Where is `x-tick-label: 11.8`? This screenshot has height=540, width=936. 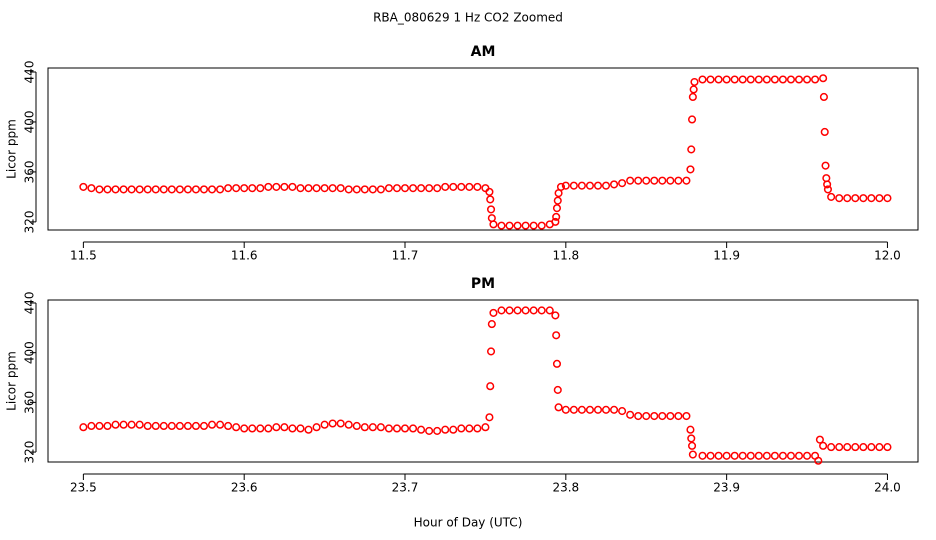
x-tick-label: 11.8 is located at coordinates (565, 256).